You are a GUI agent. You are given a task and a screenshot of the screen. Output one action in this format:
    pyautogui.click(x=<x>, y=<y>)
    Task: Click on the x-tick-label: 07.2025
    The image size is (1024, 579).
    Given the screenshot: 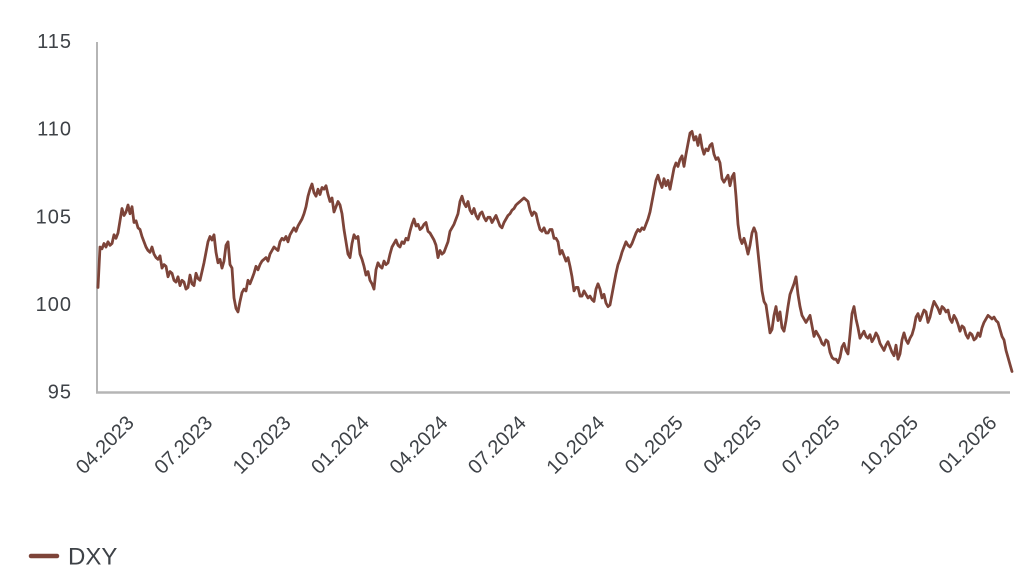 What is the action you would take?
    pyautogui.click(x=811, y=445)
    